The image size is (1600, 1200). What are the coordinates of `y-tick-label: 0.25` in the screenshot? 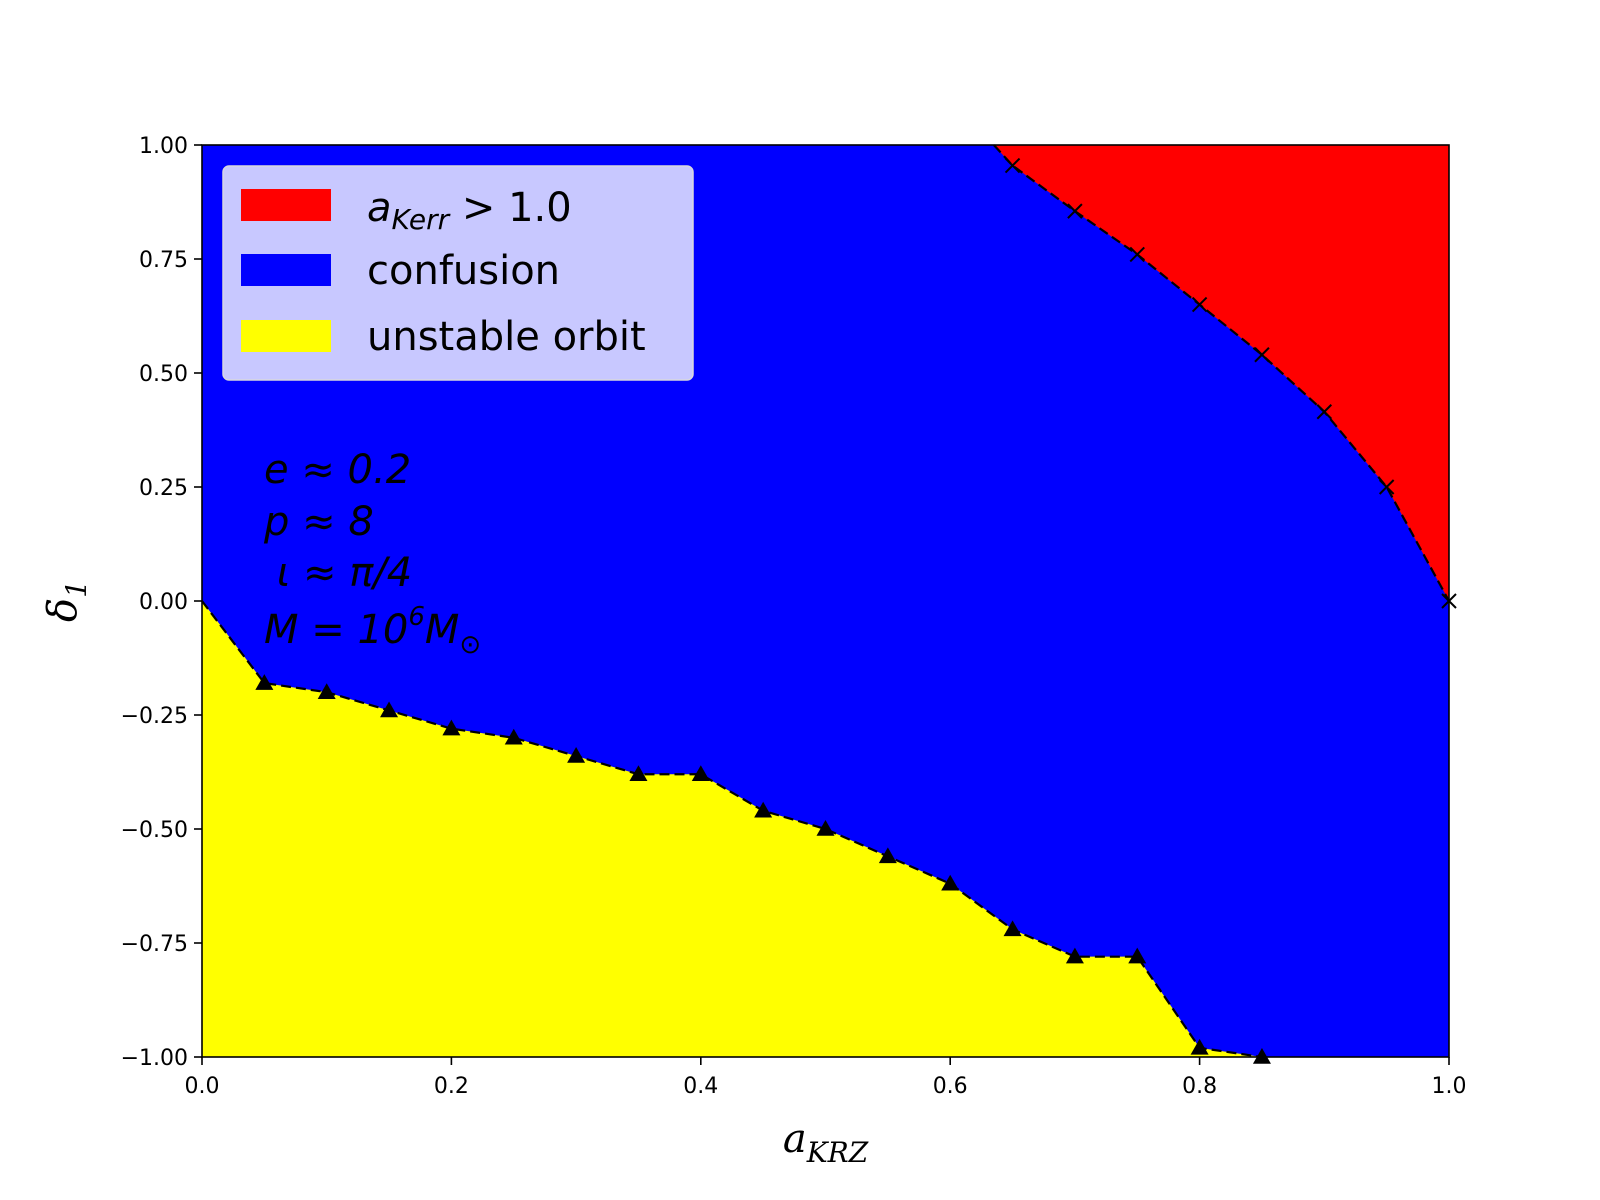 It's located at (163, 488).